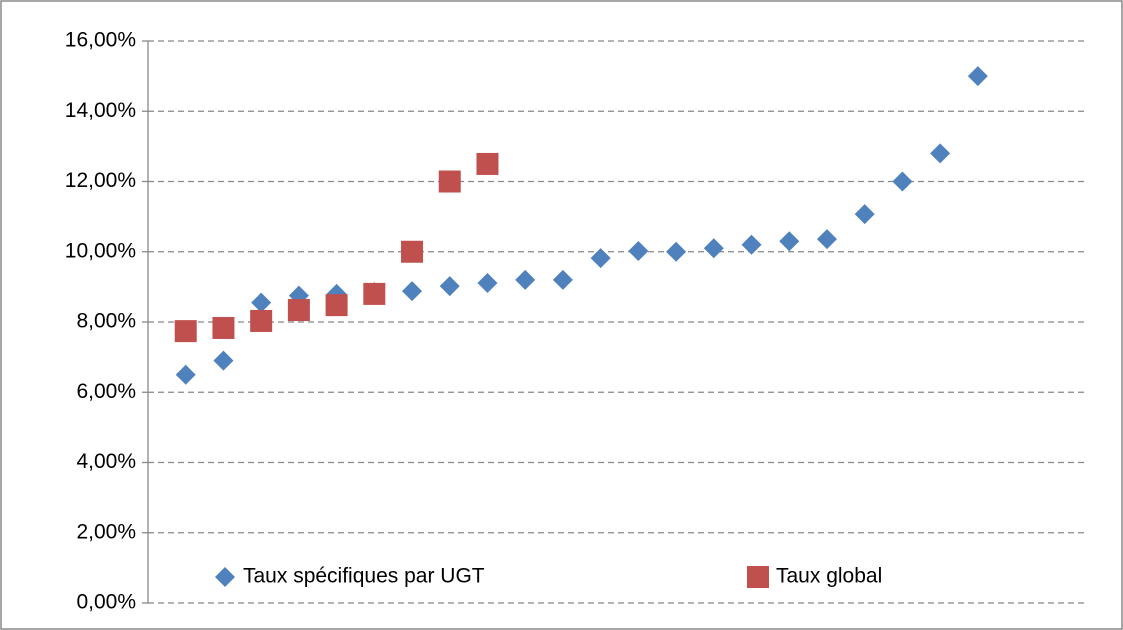 This screenshot has width=1123, height=630. I want to click on y-tick-label: 16,00%, so click(100, 40).